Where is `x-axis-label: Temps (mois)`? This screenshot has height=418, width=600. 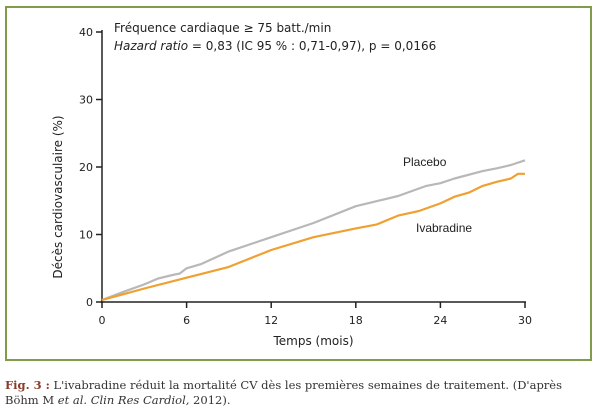
x-axis-label: Temps (mois) is located at coordinates (312, 341).